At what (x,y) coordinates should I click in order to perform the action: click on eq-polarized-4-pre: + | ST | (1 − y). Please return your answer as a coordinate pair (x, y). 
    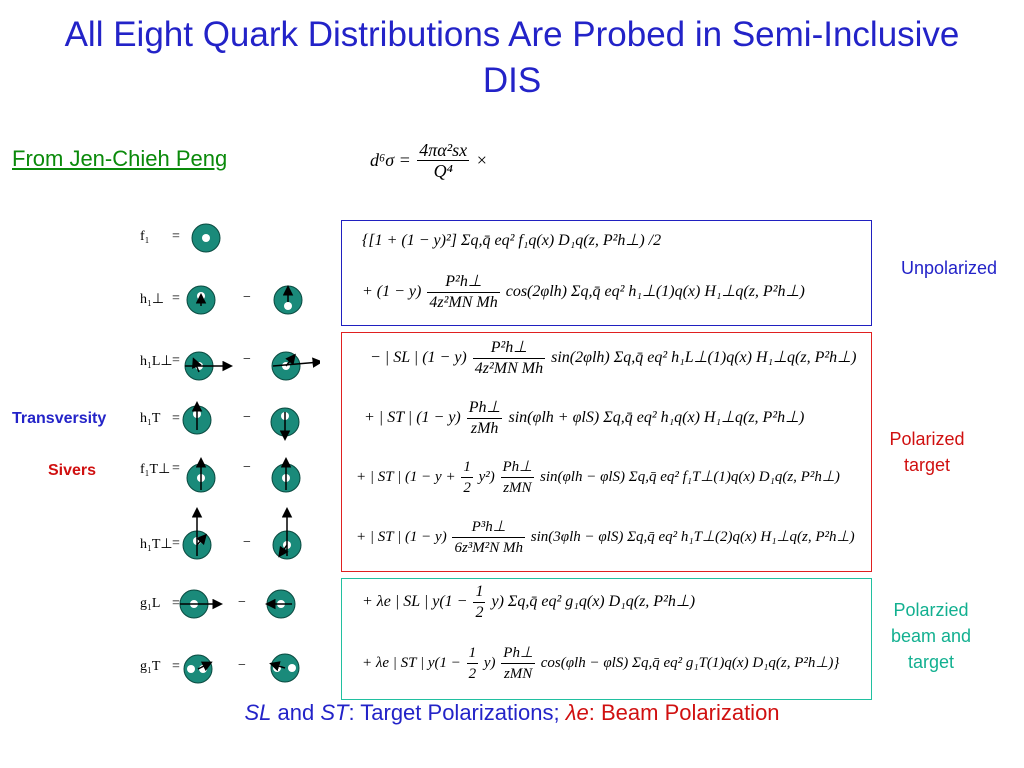
    Looking at the image, I should click on (401, 536).